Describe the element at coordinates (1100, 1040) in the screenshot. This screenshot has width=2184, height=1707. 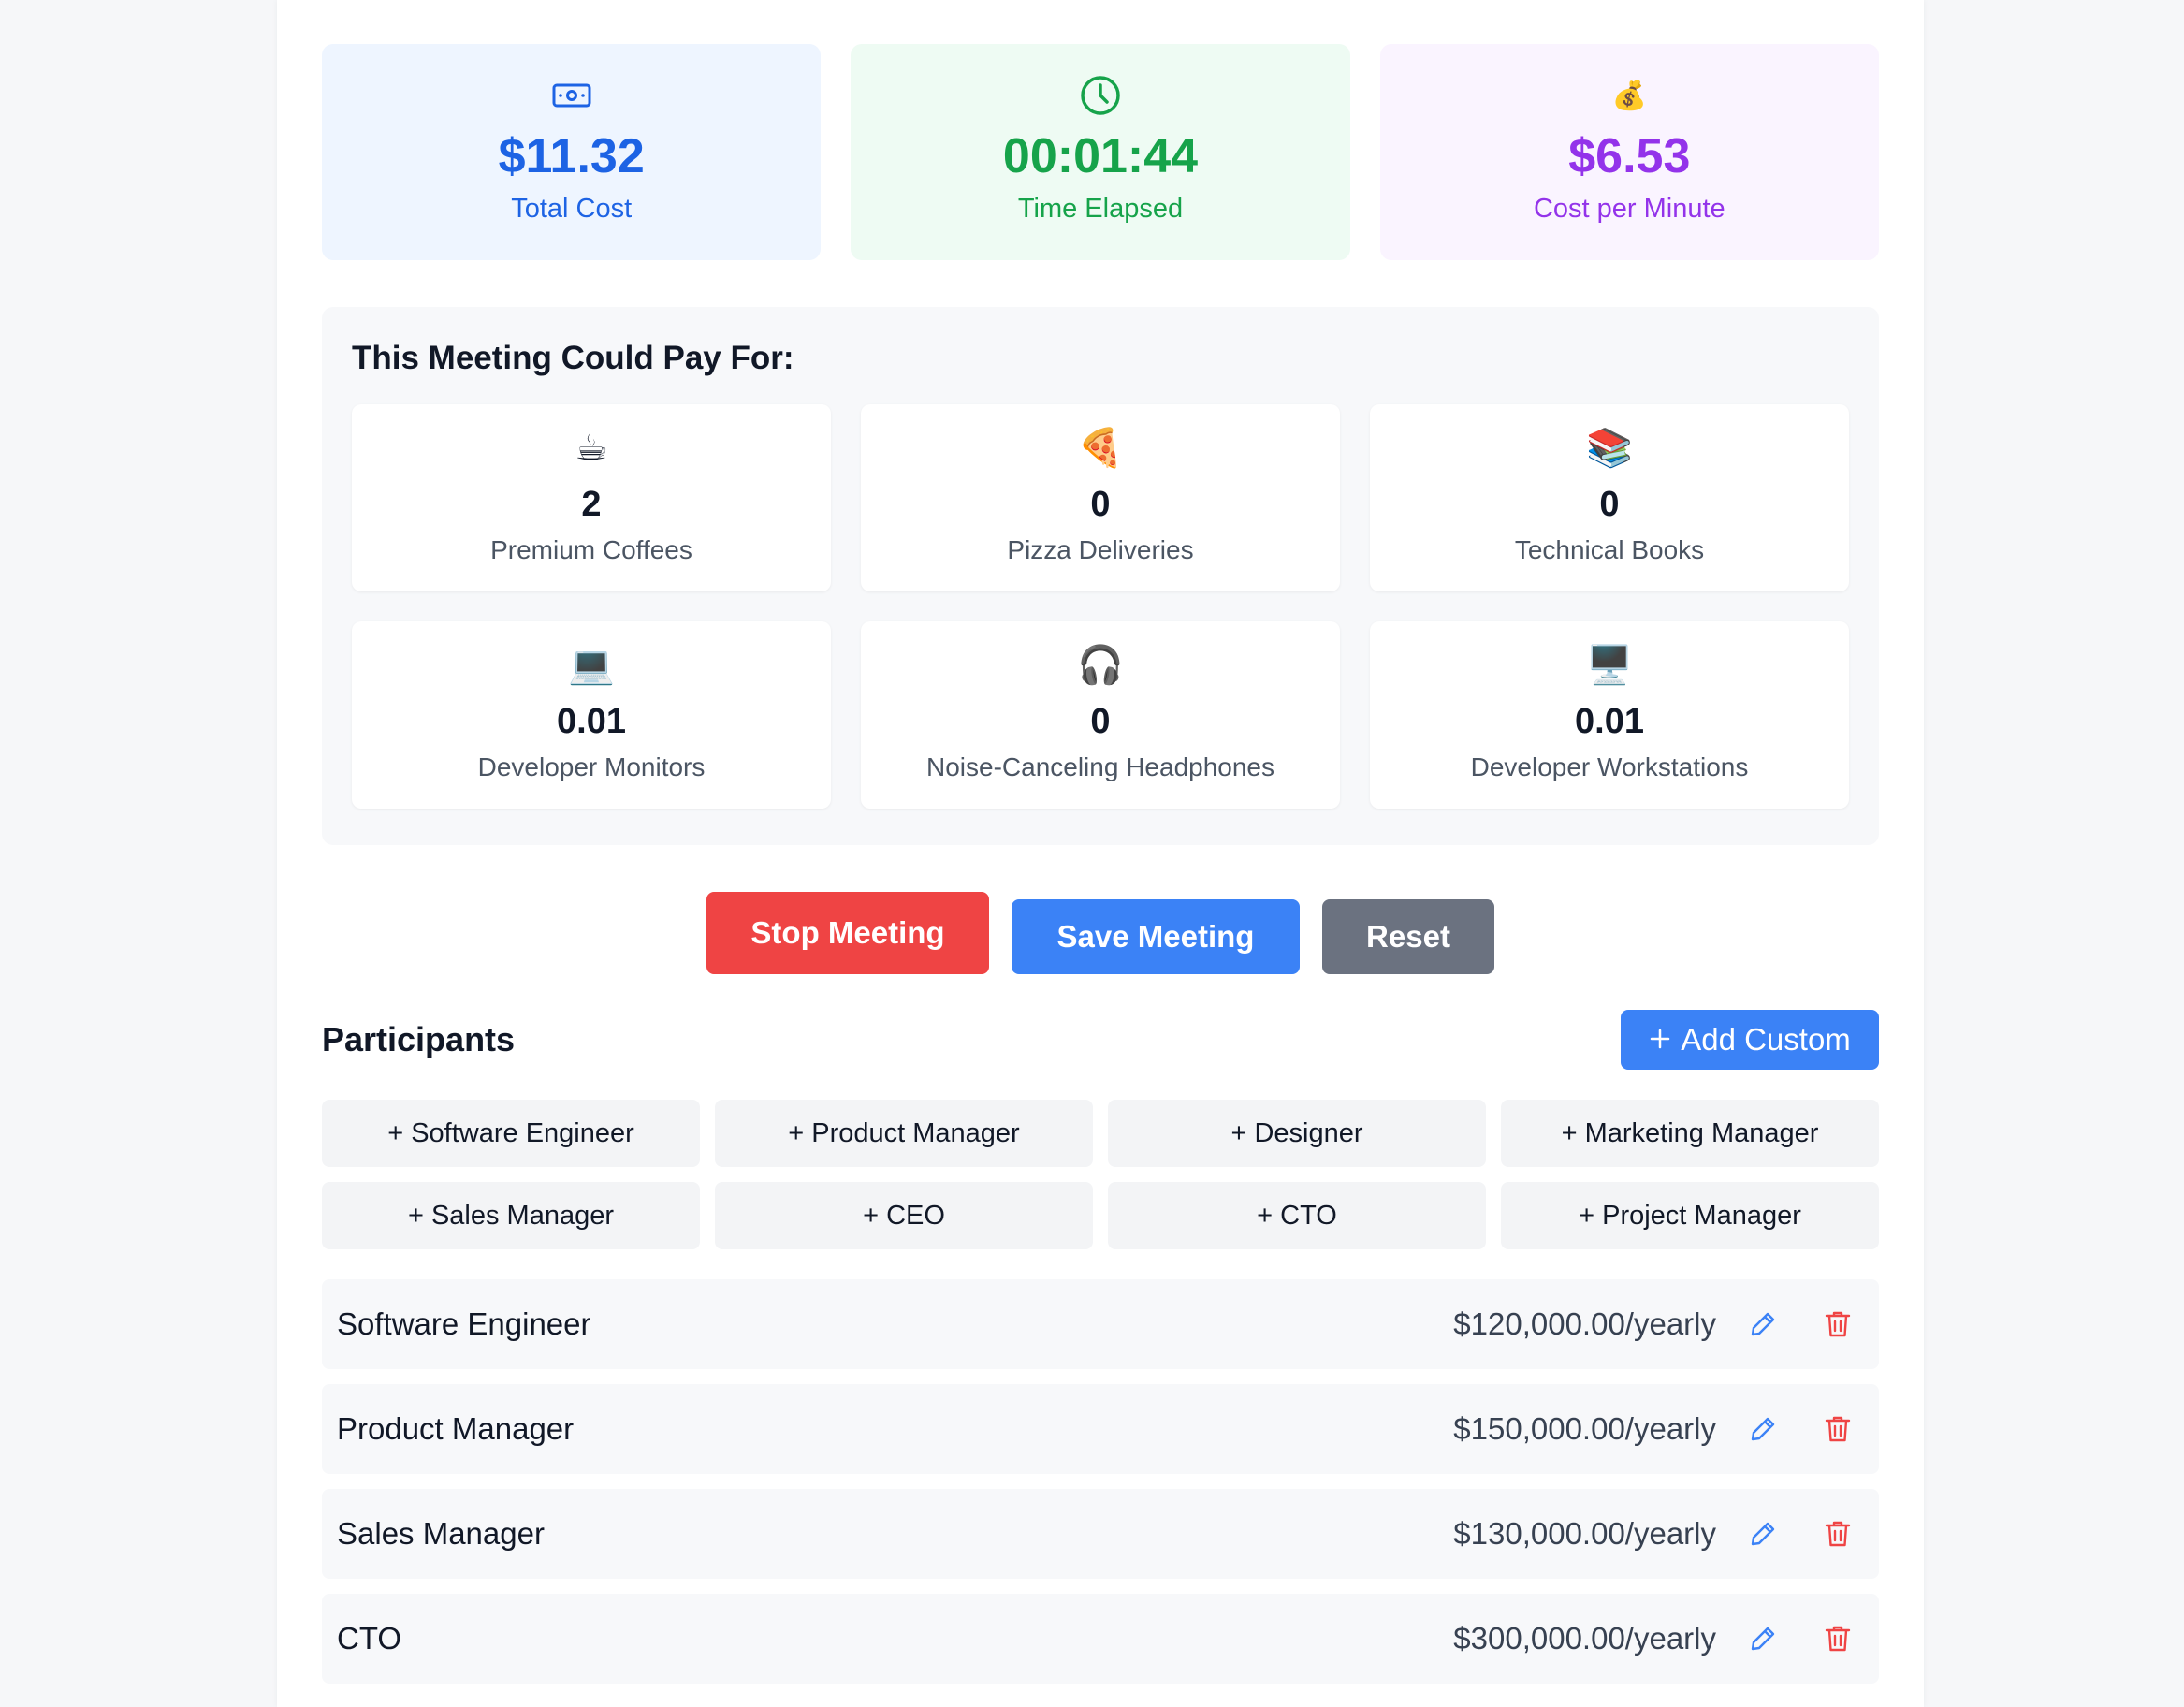
I see `participants-header: Participants Add Custom` at that location.